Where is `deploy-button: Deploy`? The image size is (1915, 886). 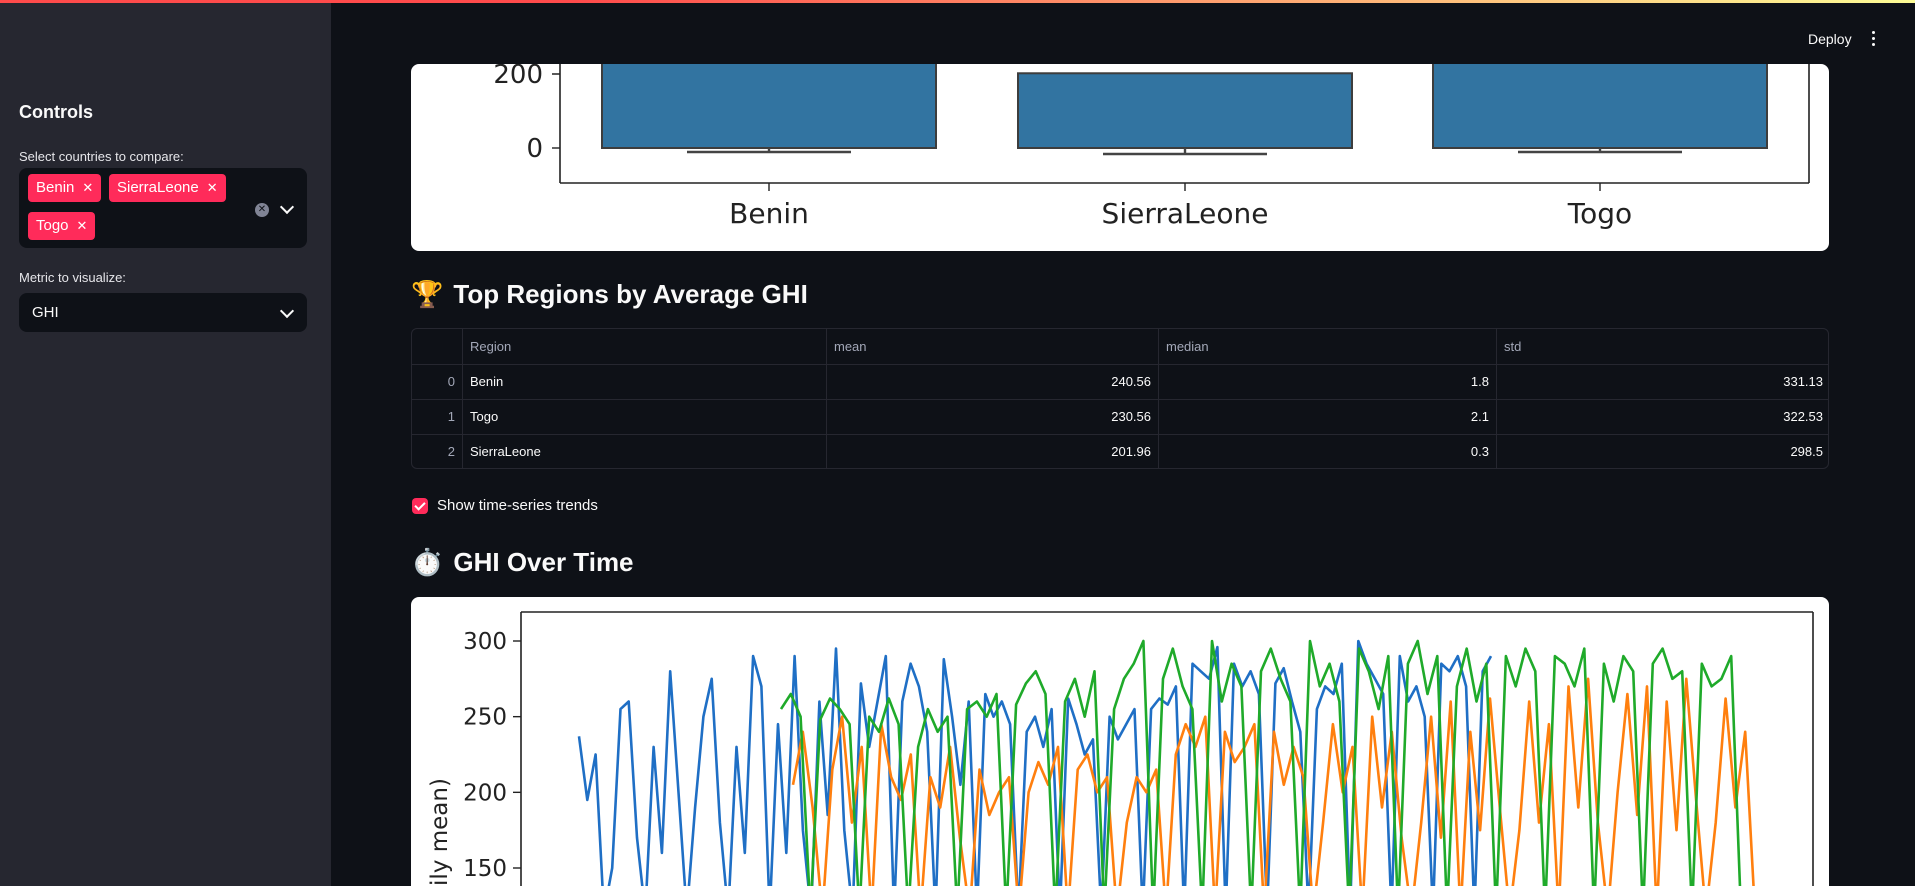
deploy-button: Deploy is located at coordinates (1830, 39).